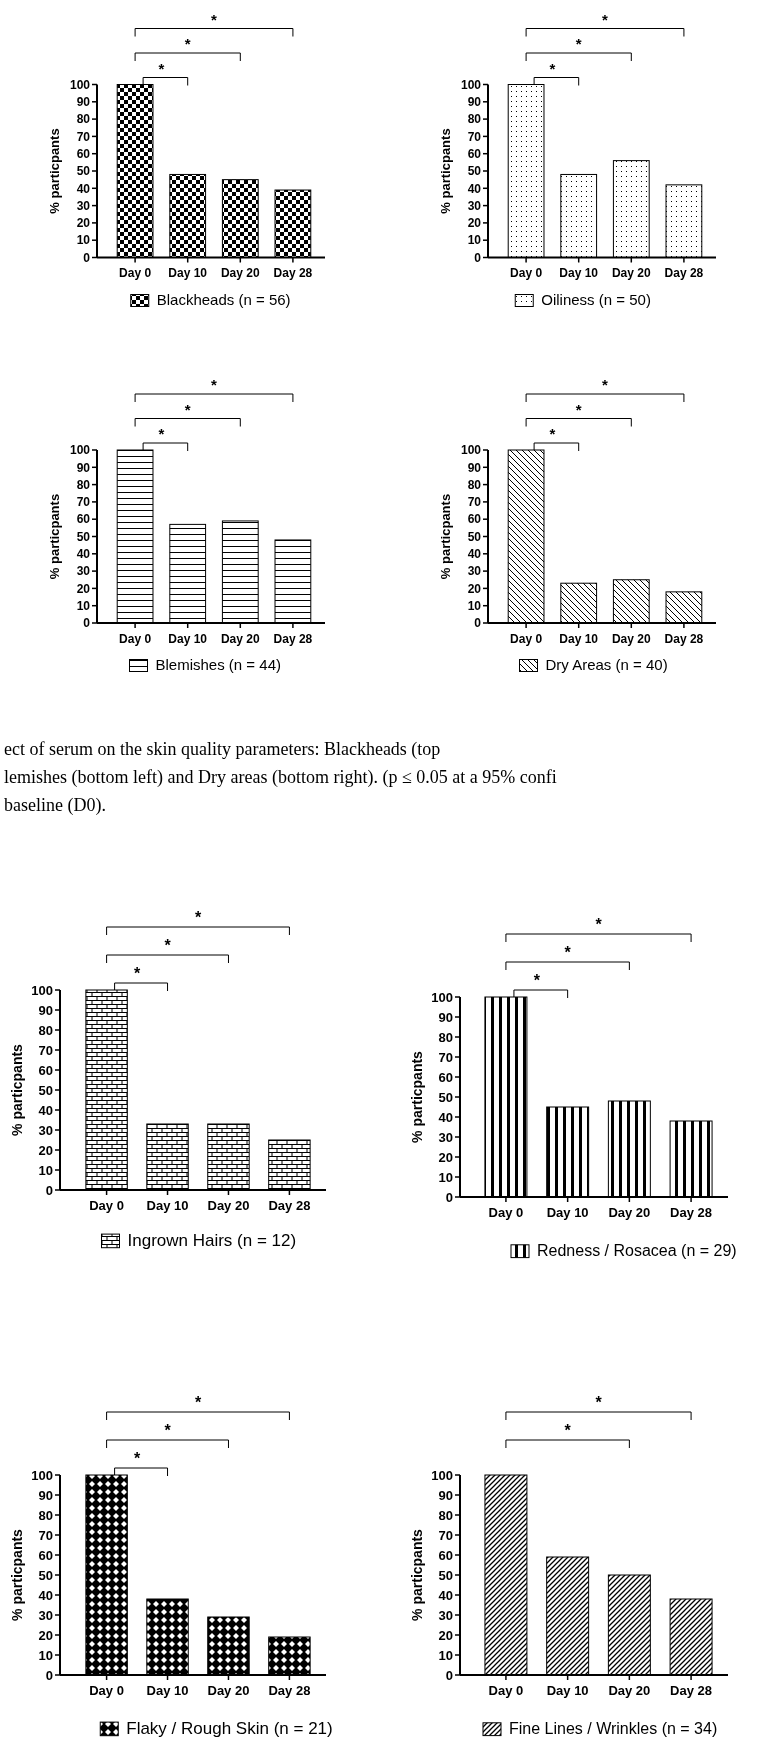 This screenshot has height=1742, width=776. Describe the element at coordinates (637, 1250) in the screenshot. I see `legend-label: Redness / Rosacea (n = 29)` at that location.